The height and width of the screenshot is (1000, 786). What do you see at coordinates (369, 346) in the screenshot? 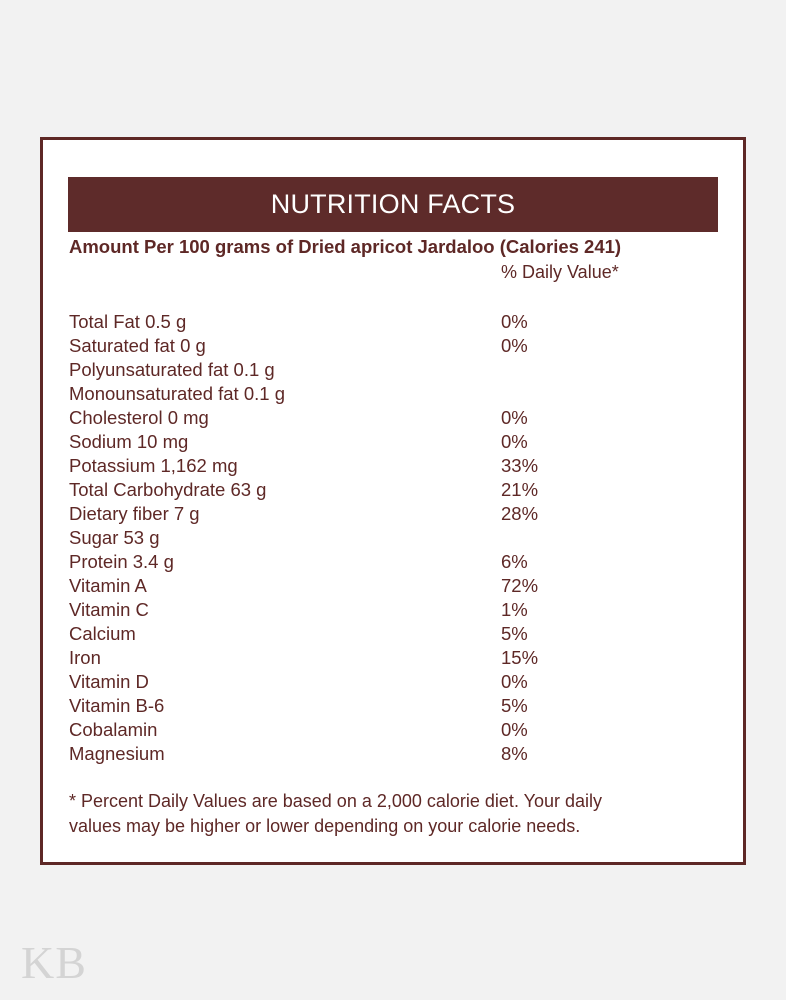
I see `nutrient-row: Saturated fat 0 g 0%` at bounding box center [369, 346].